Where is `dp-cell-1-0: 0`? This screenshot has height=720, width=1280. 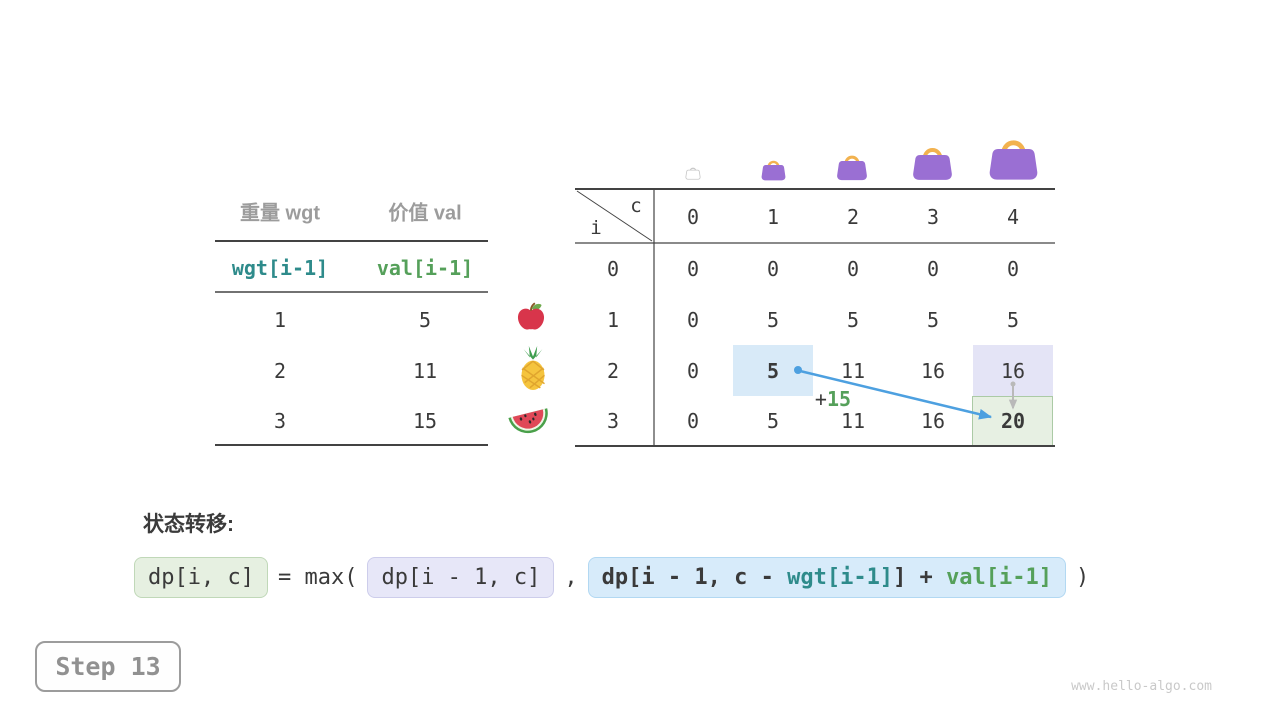 dp-cell-1-0: 0 is located at coordinates (693, 320).